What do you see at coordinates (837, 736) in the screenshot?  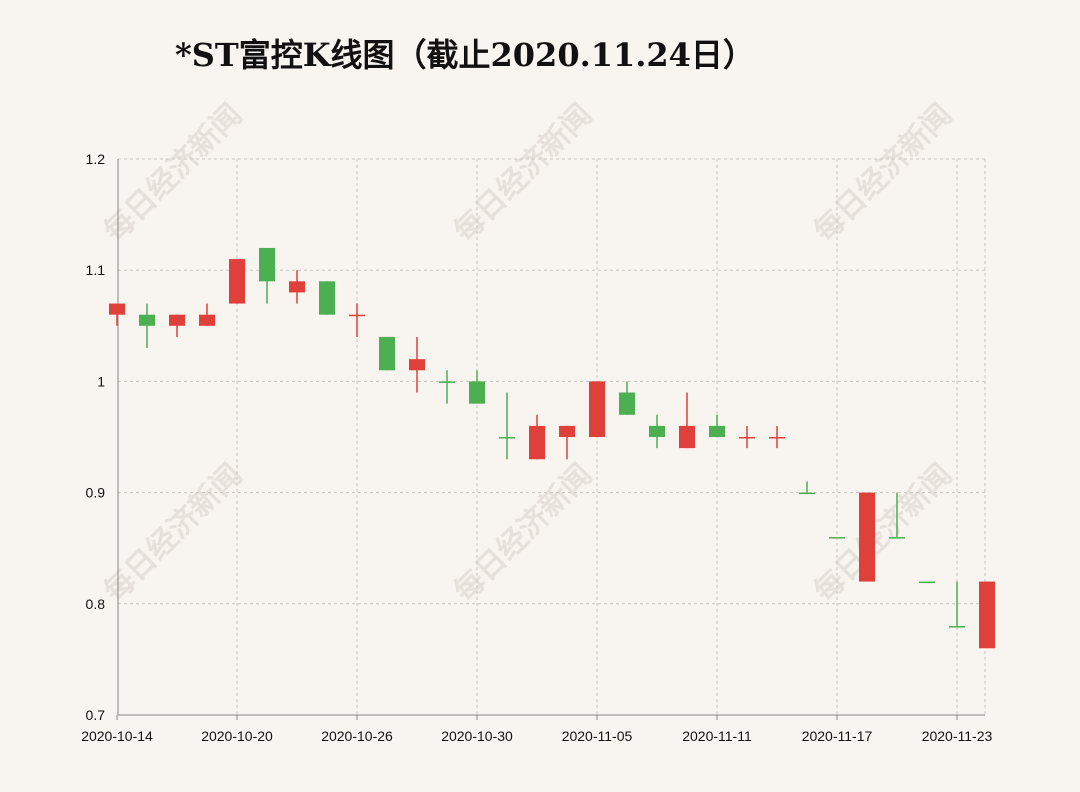 I see `x-tick-label: 2020-11-17` at bounding box center [837, 736].